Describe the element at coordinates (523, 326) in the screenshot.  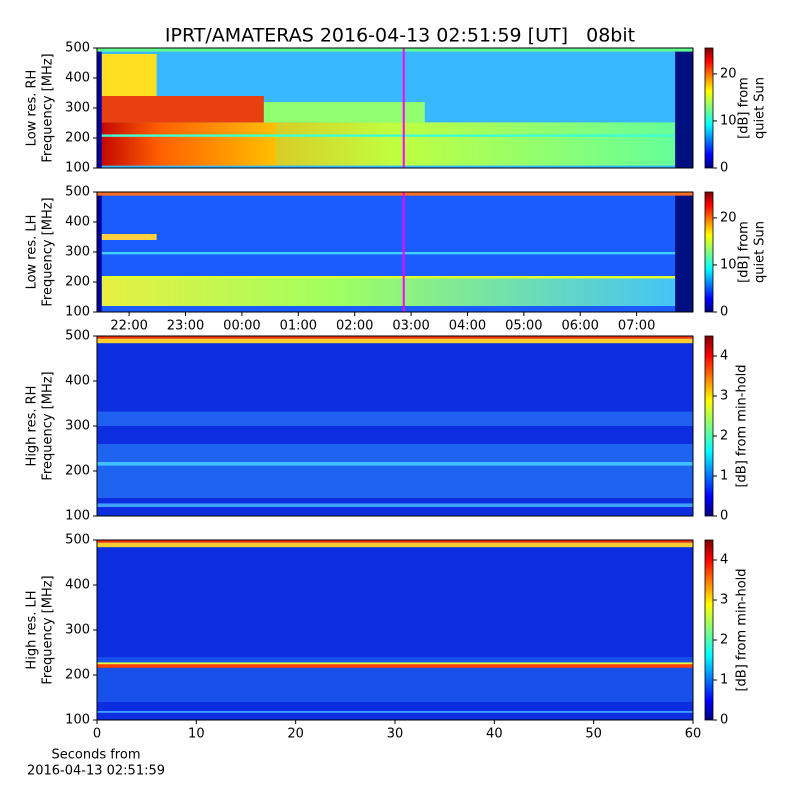
I see `x-tick-label: 05:00` at that location.